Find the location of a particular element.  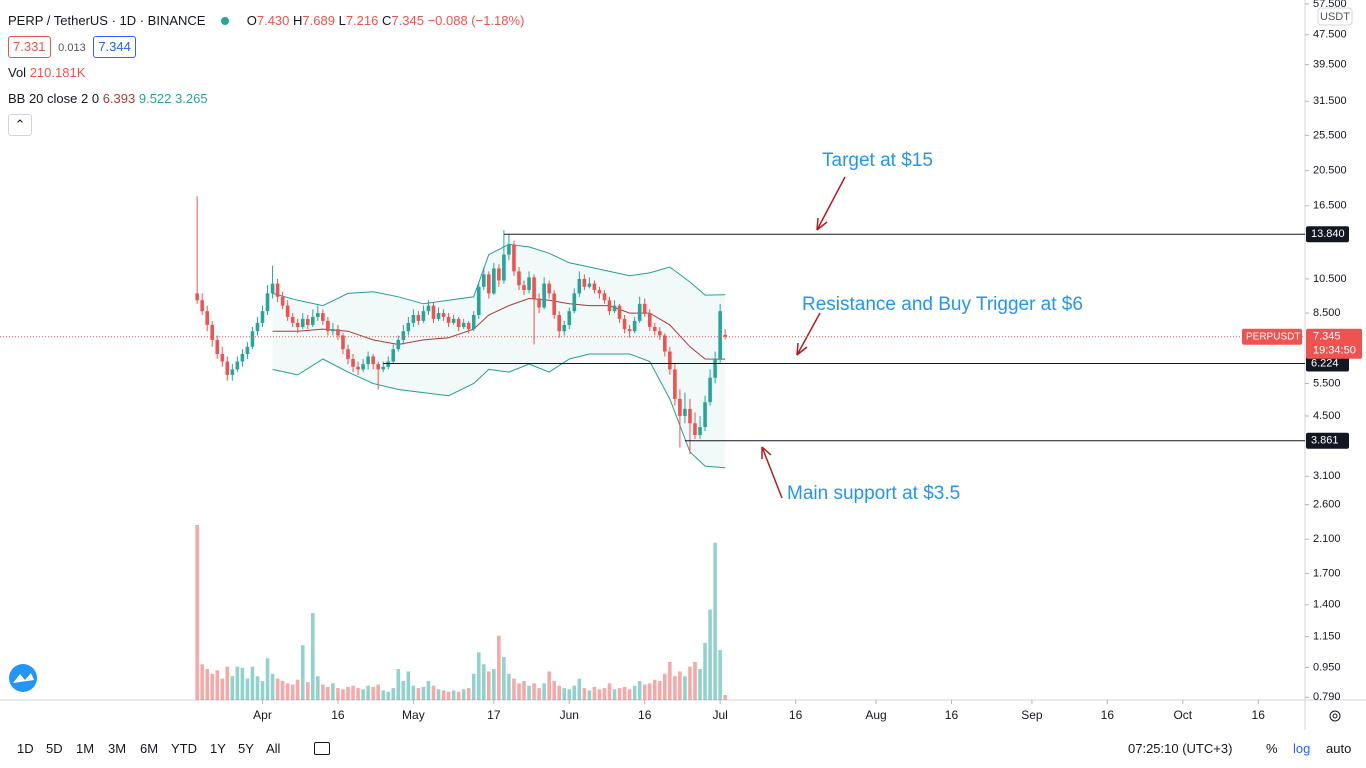

range-button: YTD is located at coordinates (184, 748).